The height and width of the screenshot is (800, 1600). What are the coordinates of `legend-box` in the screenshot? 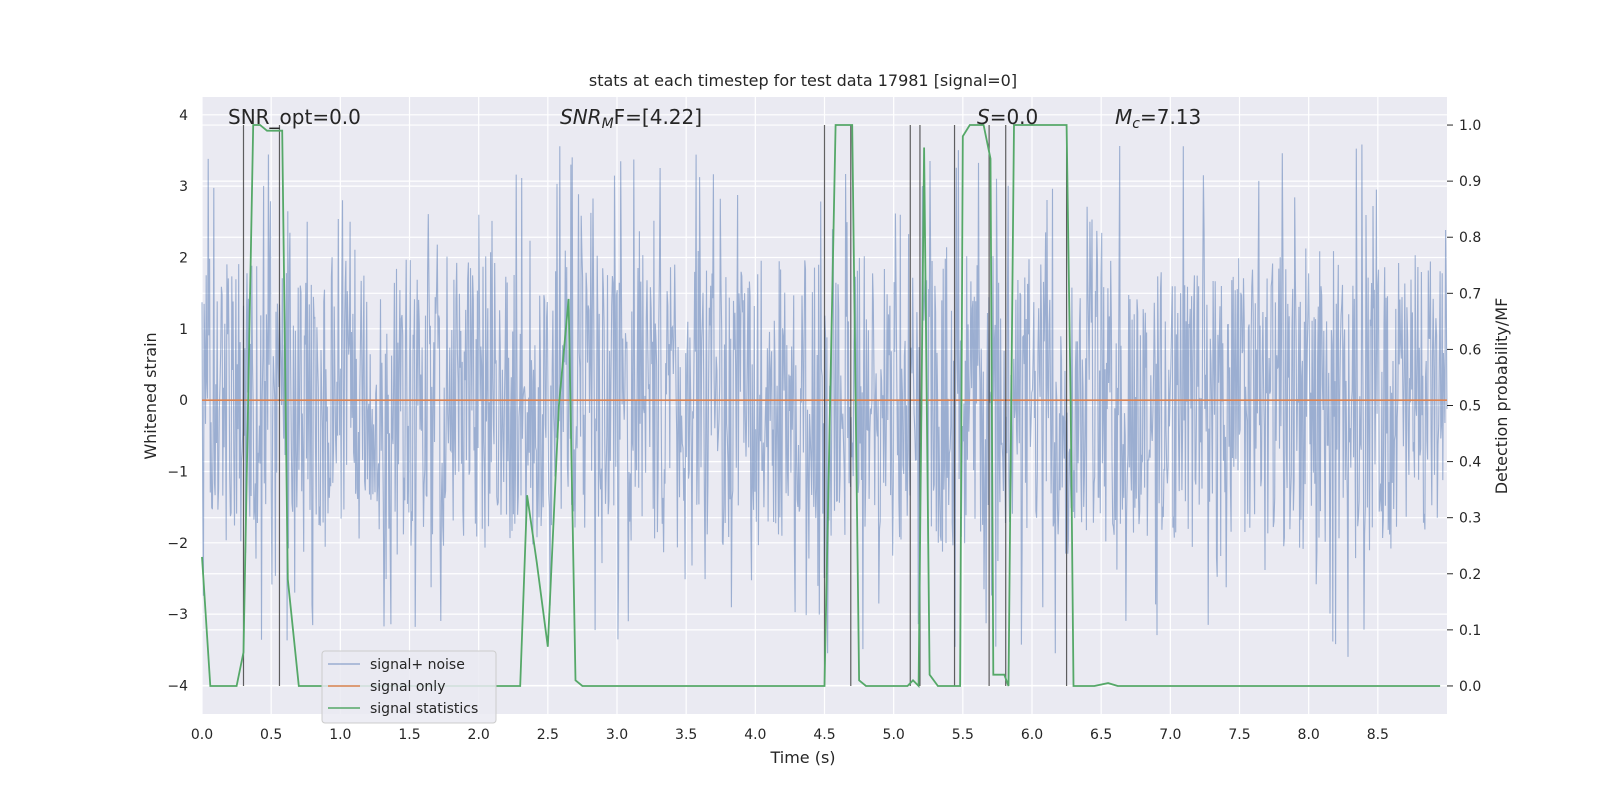 It's located at (409, 687).